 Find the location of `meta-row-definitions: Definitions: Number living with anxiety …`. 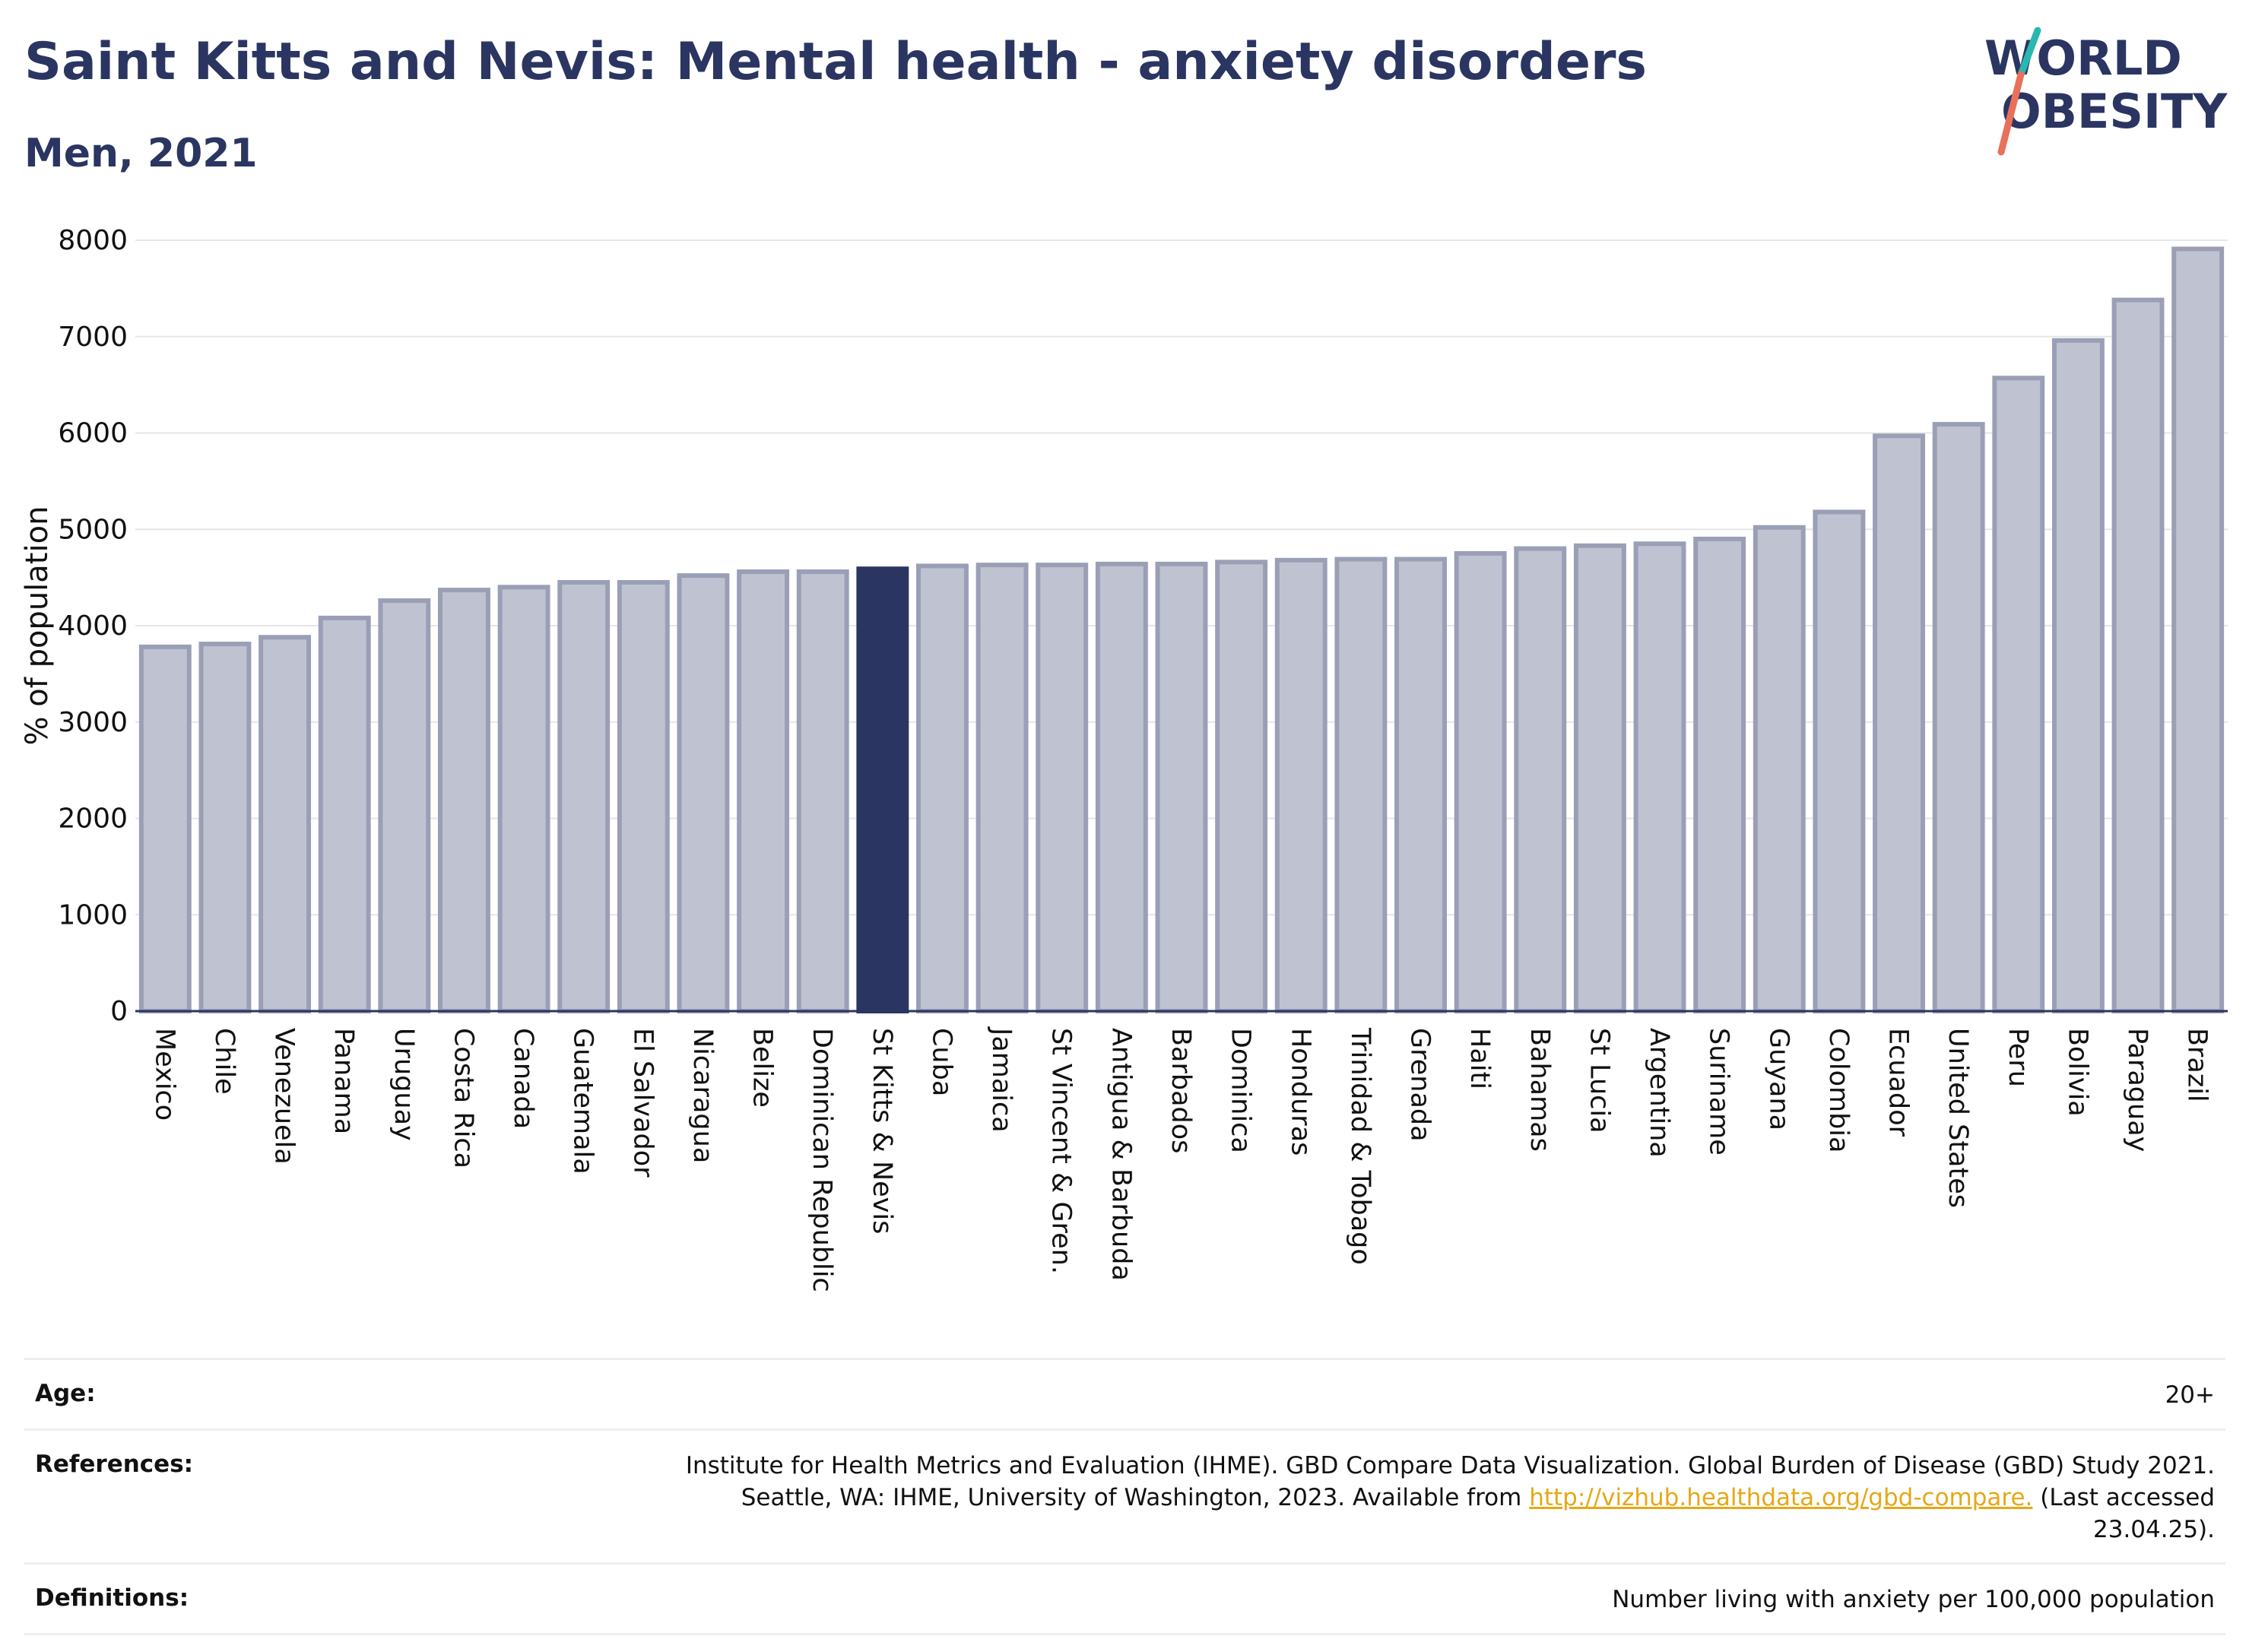

meta-row-definitions: Definitions: Number living with anxiety … is located at coordinates (1124, 1599).